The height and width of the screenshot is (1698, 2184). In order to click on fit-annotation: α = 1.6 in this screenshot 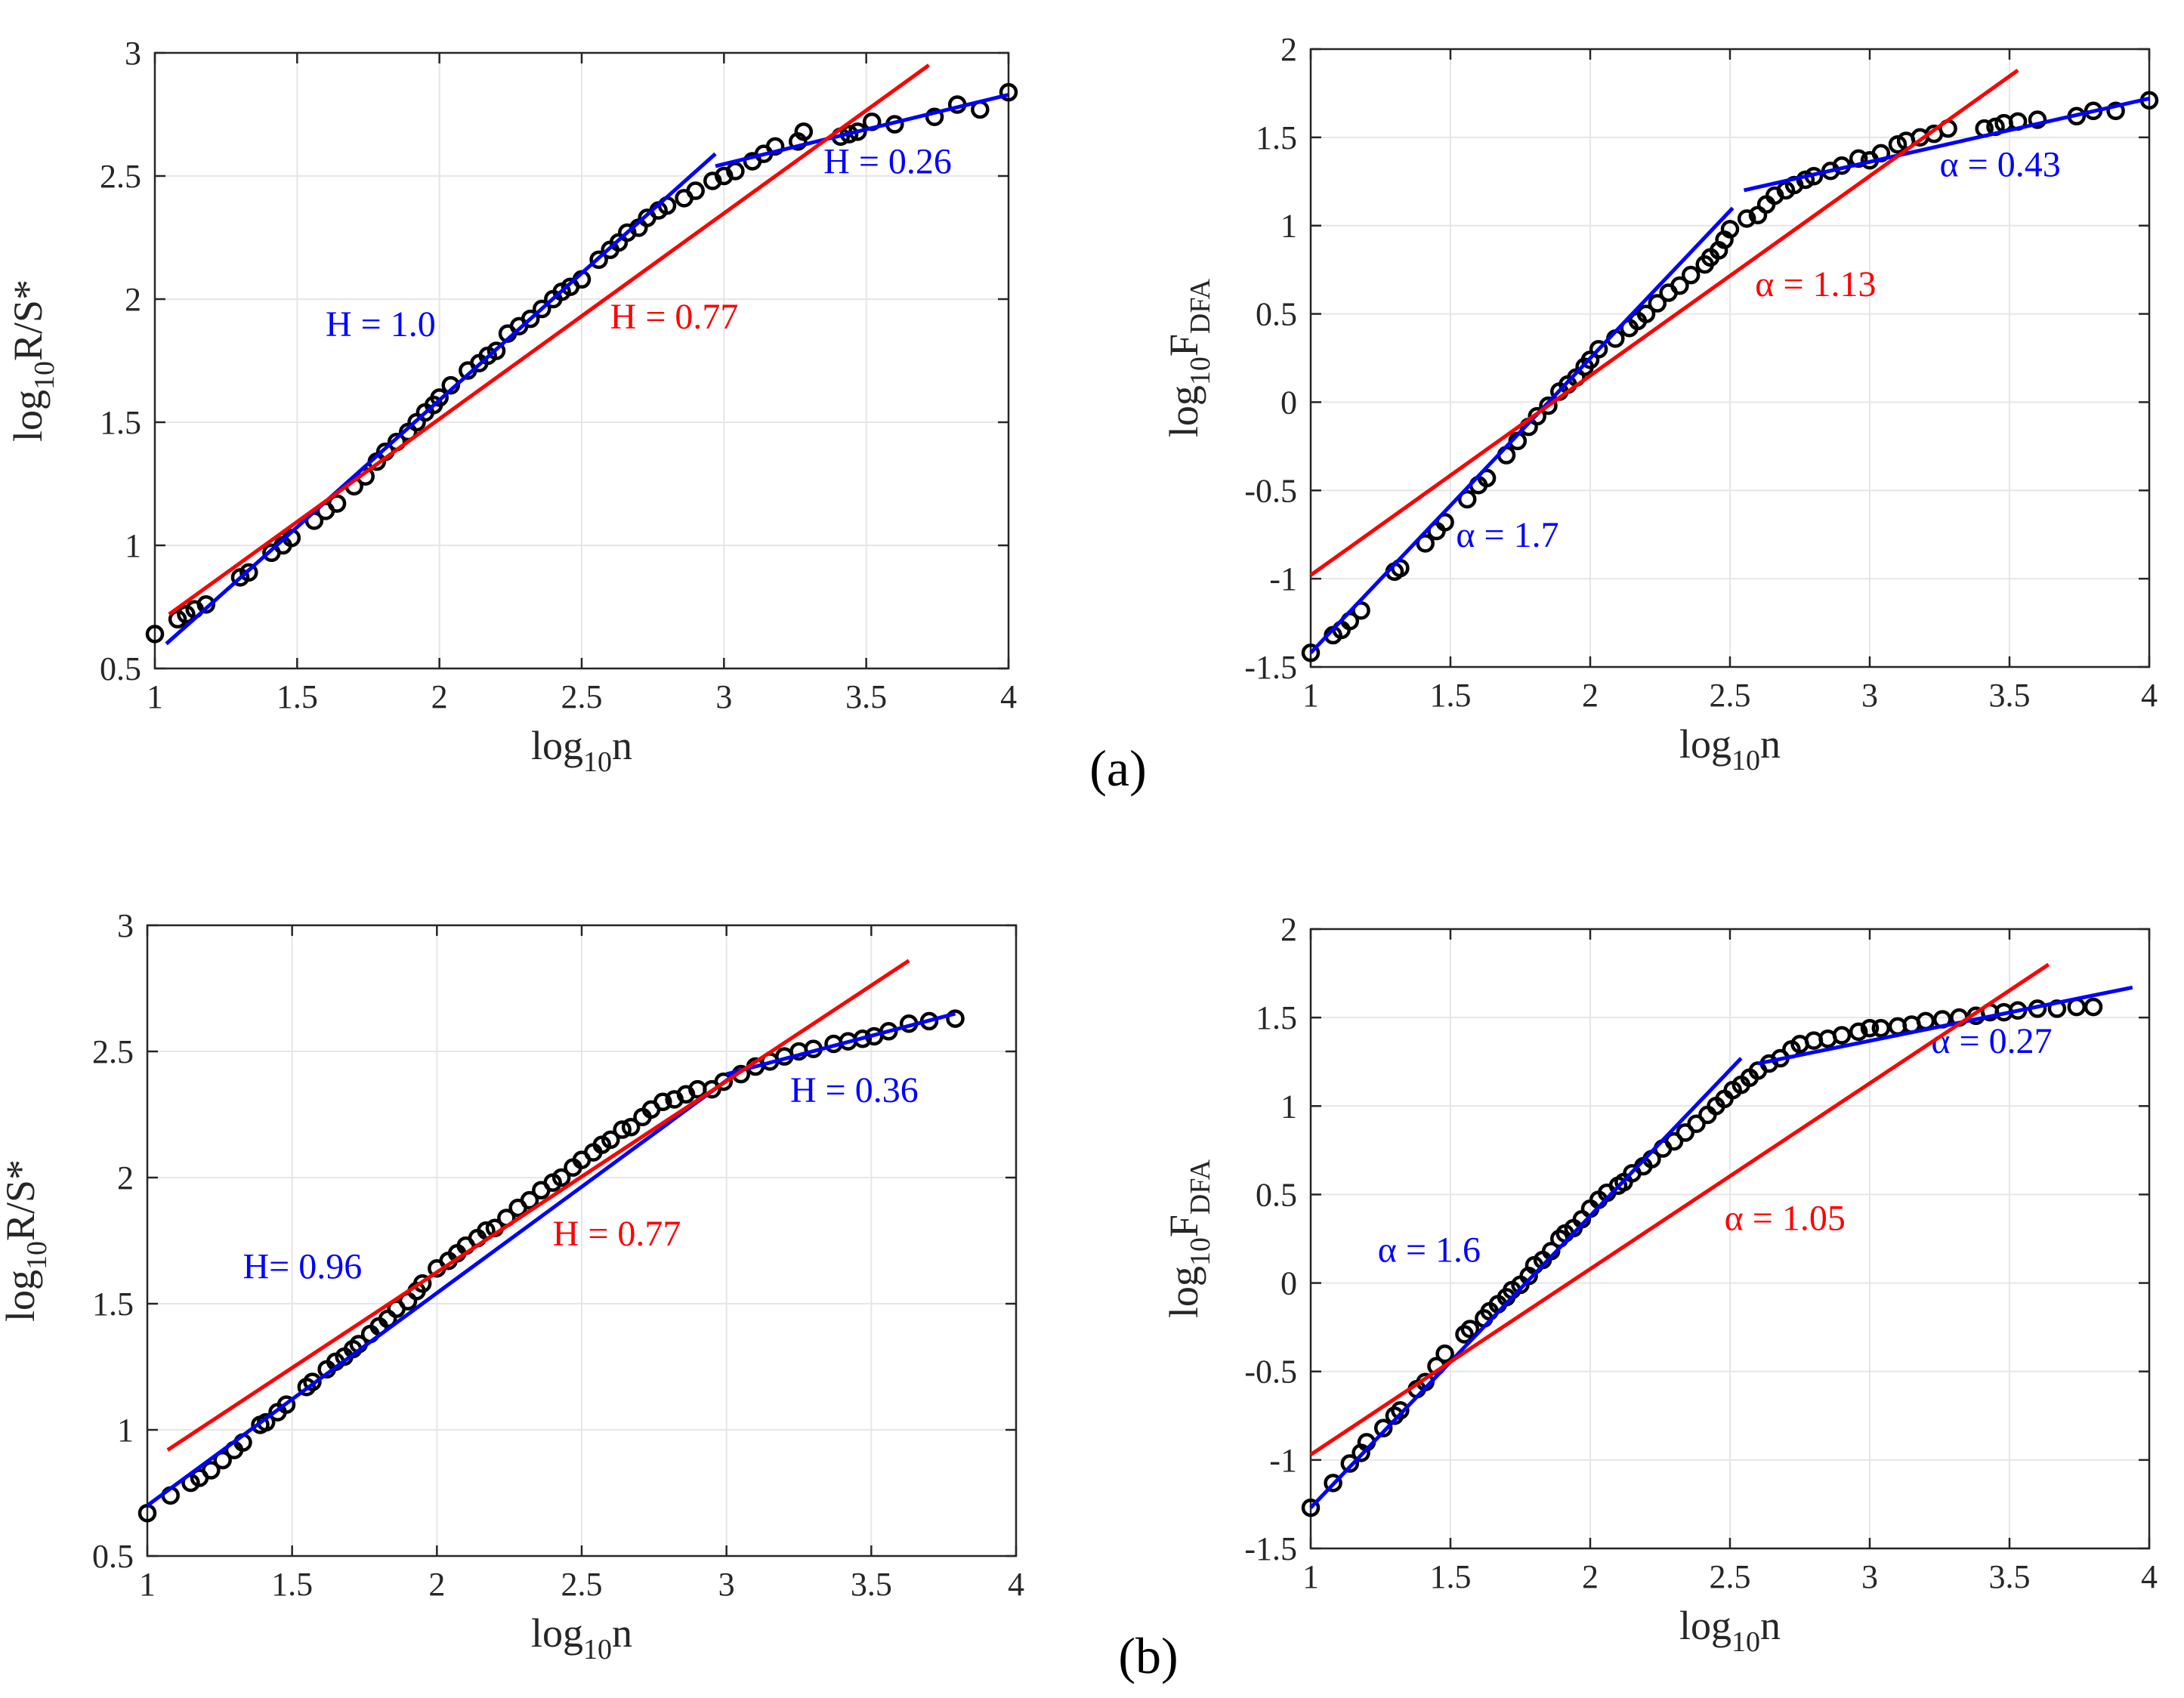, I will do `click(1429, 1250)`.